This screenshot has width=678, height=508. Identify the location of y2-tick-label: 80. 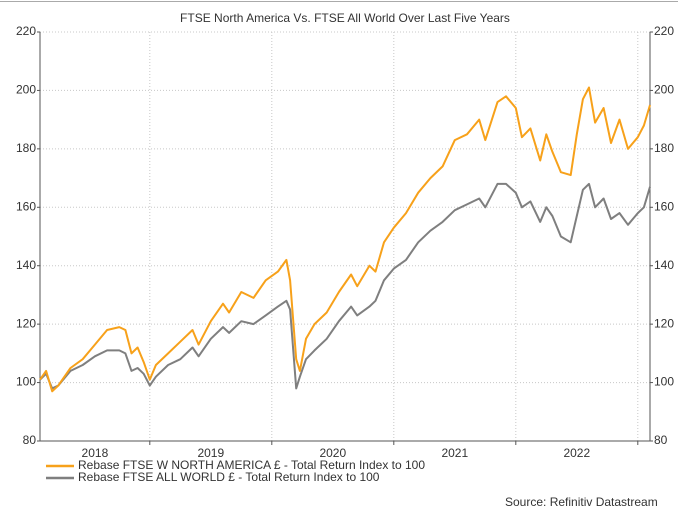
(661, 440).